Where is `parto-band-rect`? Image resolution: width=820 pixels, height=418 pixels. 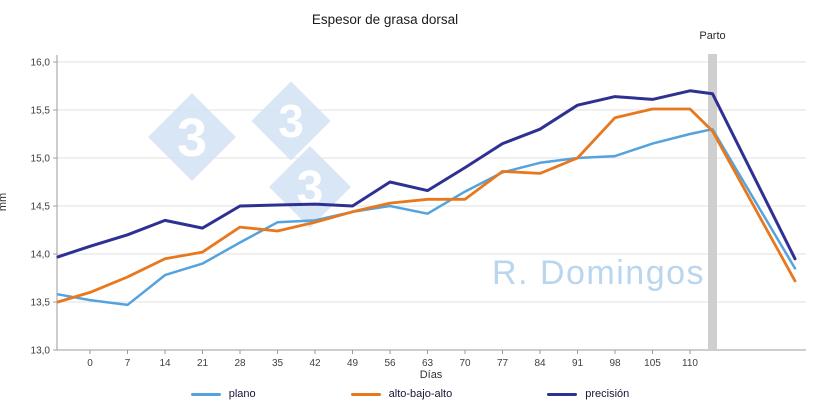 parto-band-rect is located at coordinates (712, 202).